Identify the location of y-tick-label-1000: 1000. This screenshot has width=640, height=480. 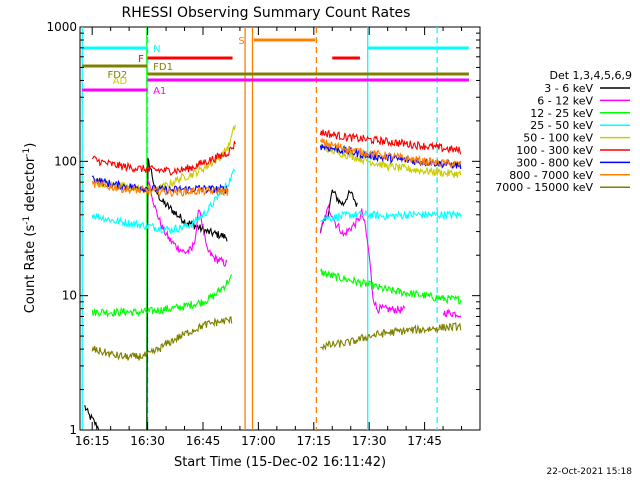
(61, 27).